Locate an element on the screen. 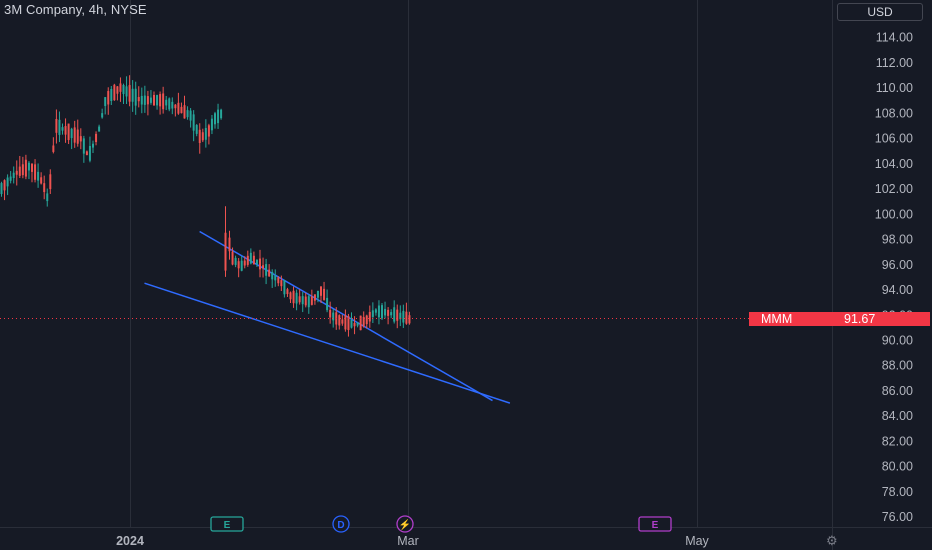 The image size is (932, 550). y-tick-label: 102.00 is located at coordinates (894, 189).